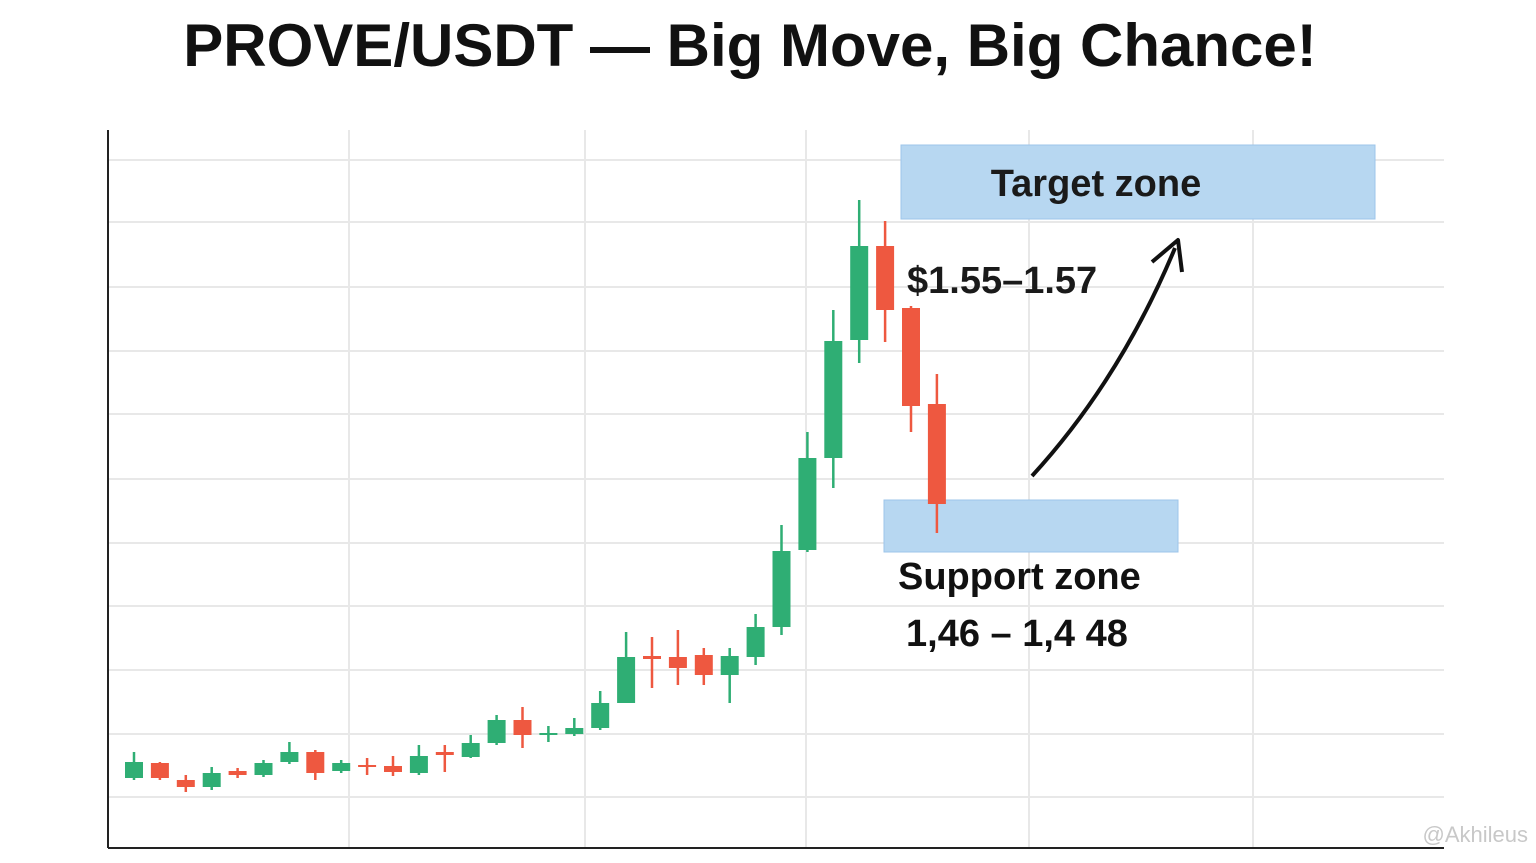 Image resolution: width=1536 pixels, height=863 pixels. Describe the element at coordinates (1167, 255) in the screenshot. I see `arrow-head` at that location.